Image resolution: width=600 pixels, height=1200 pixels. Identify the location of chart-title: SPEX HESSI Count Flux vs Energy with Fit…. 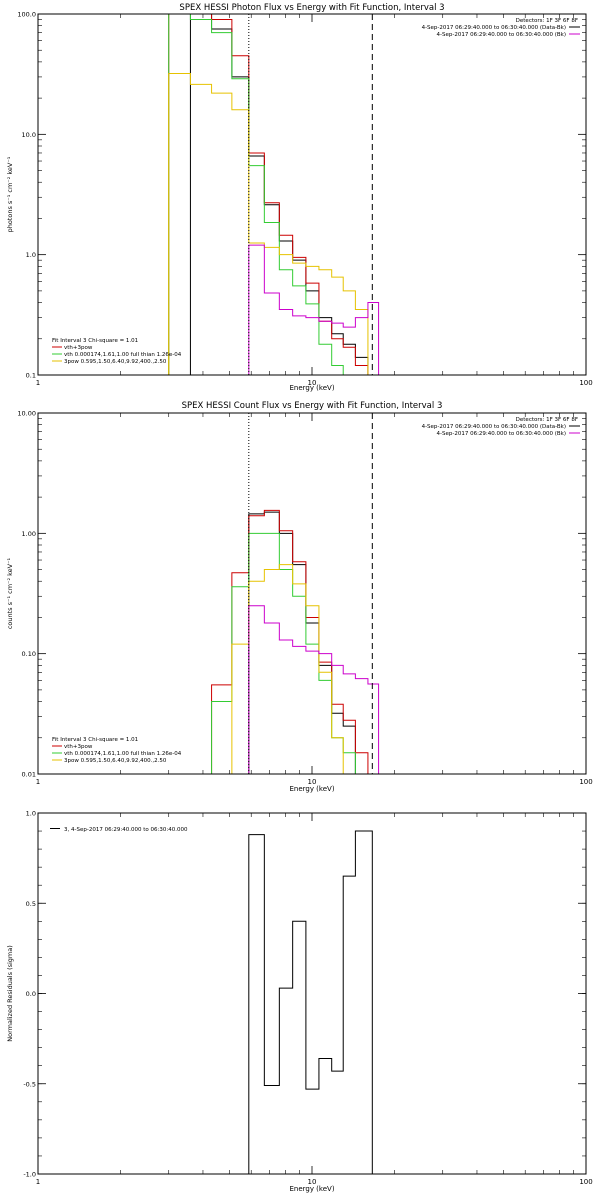
(312, 406).